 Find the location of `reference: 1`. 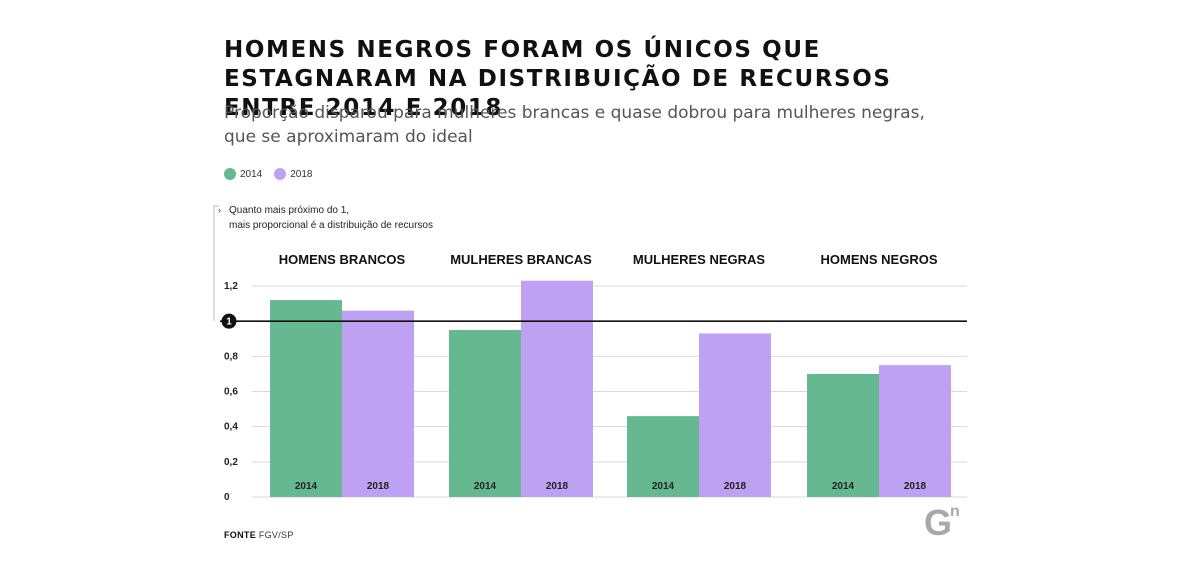

reference: 1 is located at coordinates (593, 321).